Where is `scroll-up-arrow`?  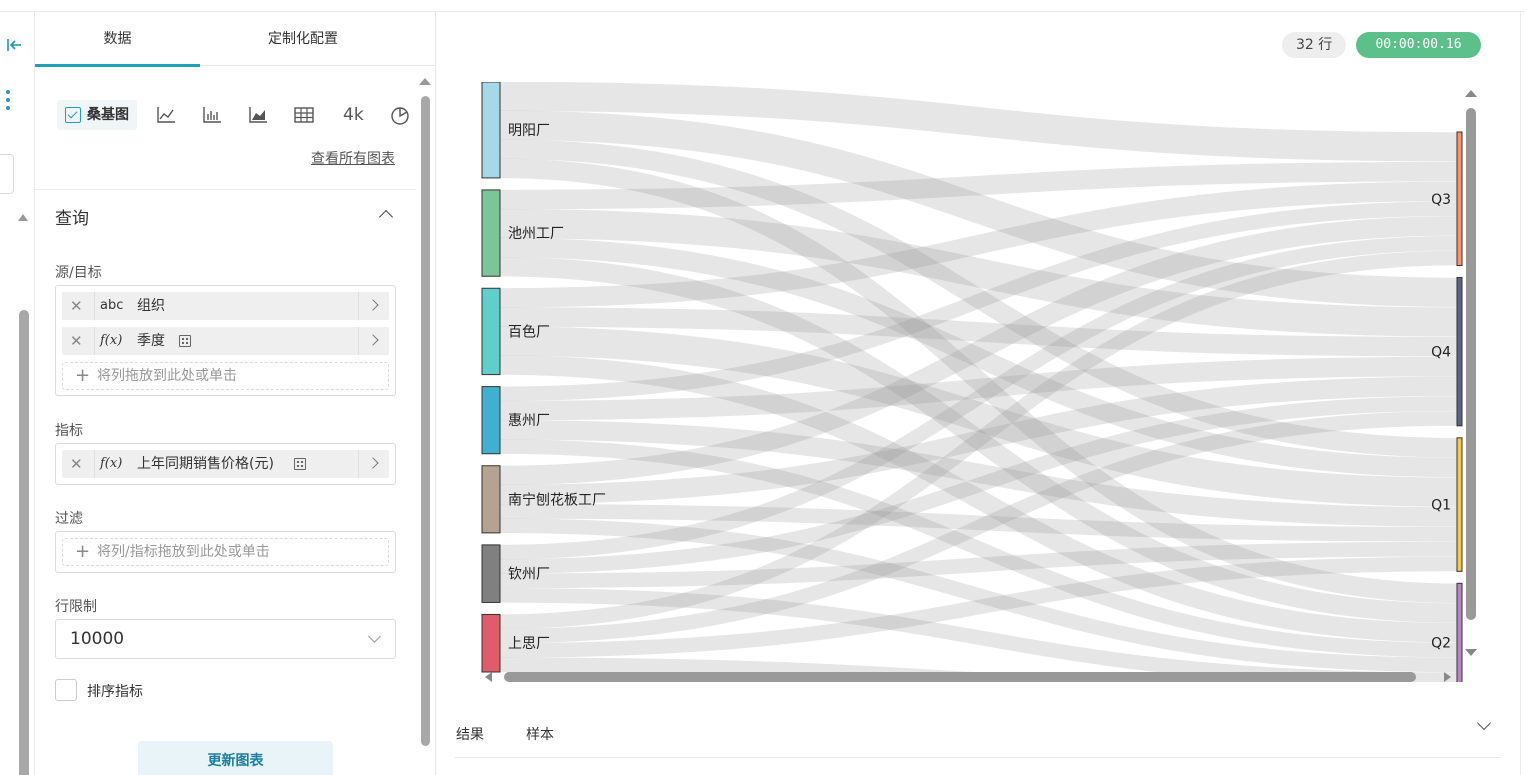
scroll-up-arrow is located at coordinates (1471, 93).